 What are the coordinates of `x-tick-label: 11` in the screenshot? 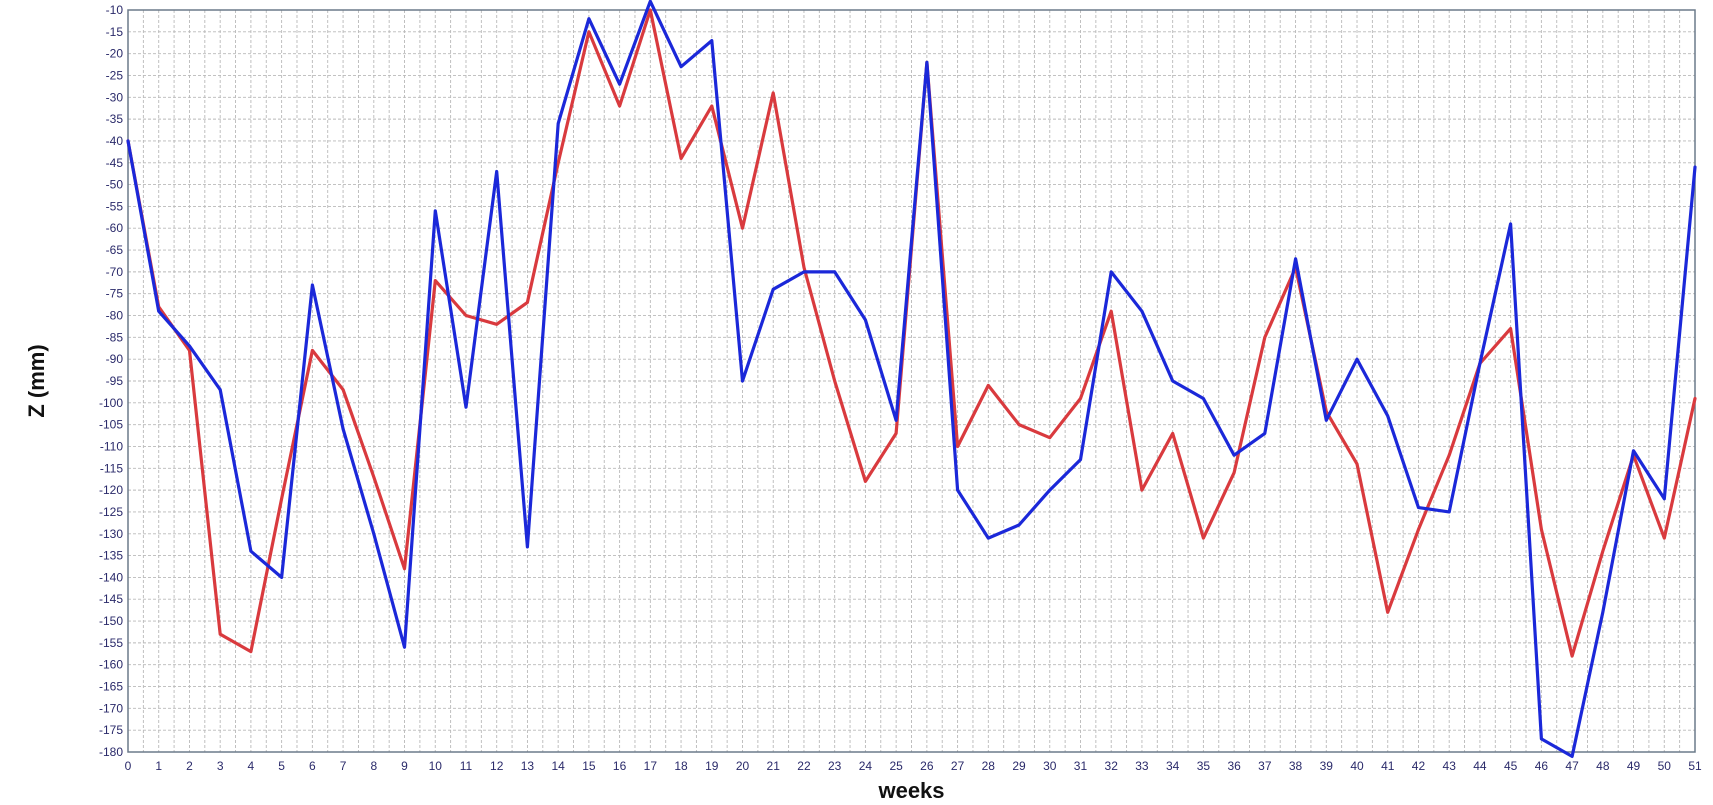 It's located at (466, 766).